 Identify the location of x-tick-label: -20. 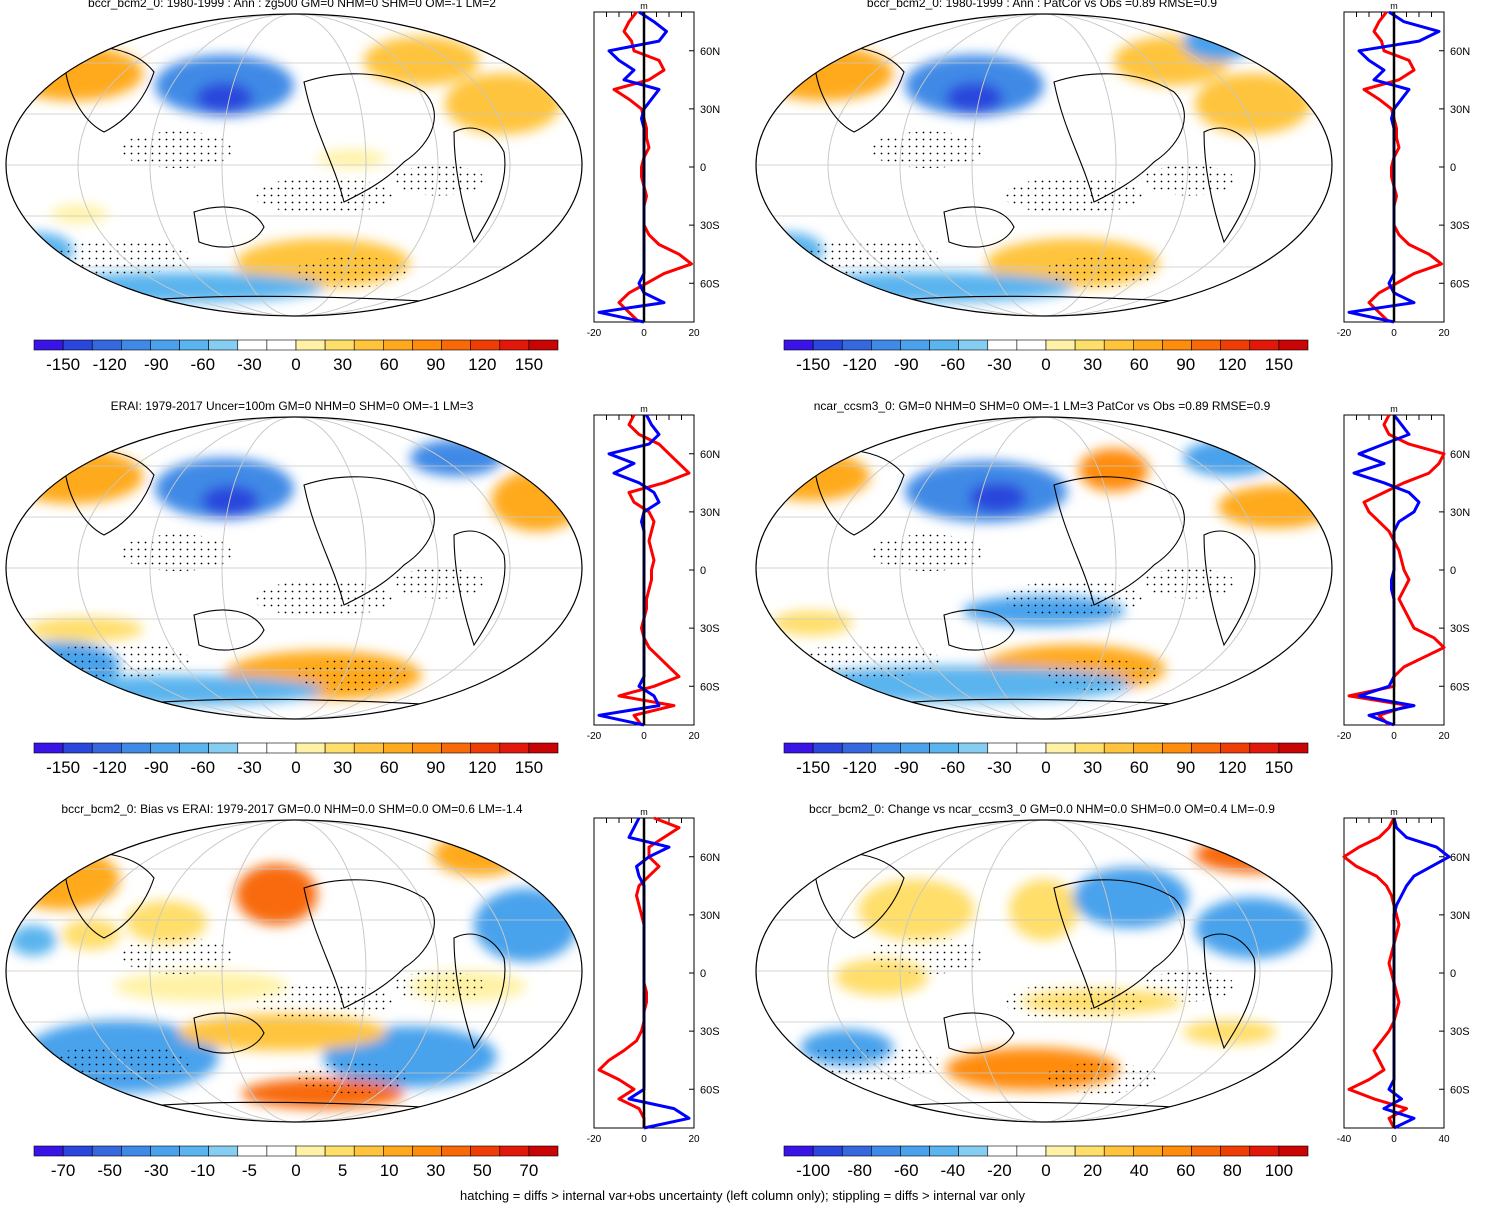
(594, 333).